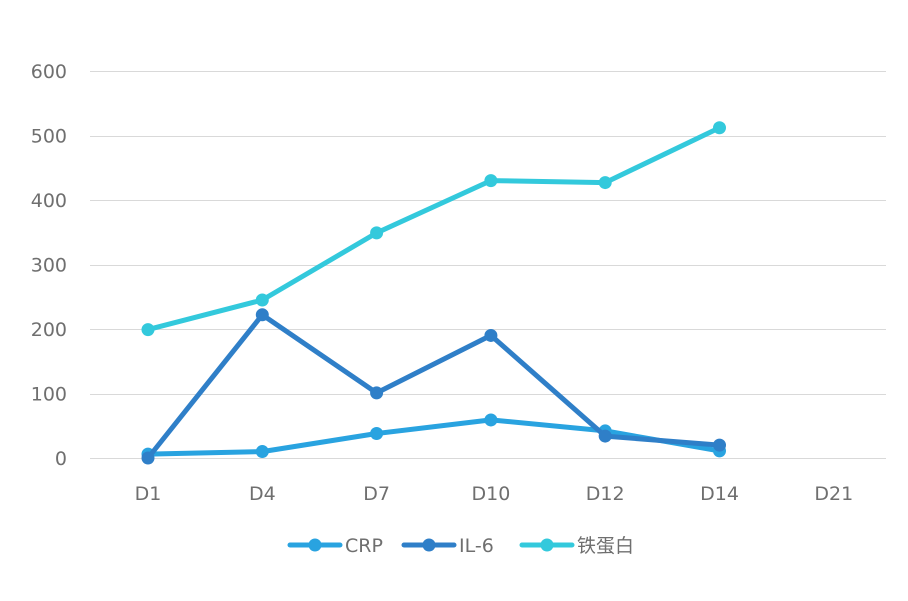  I want to click on legend-label: CRP, so click(364, 546).